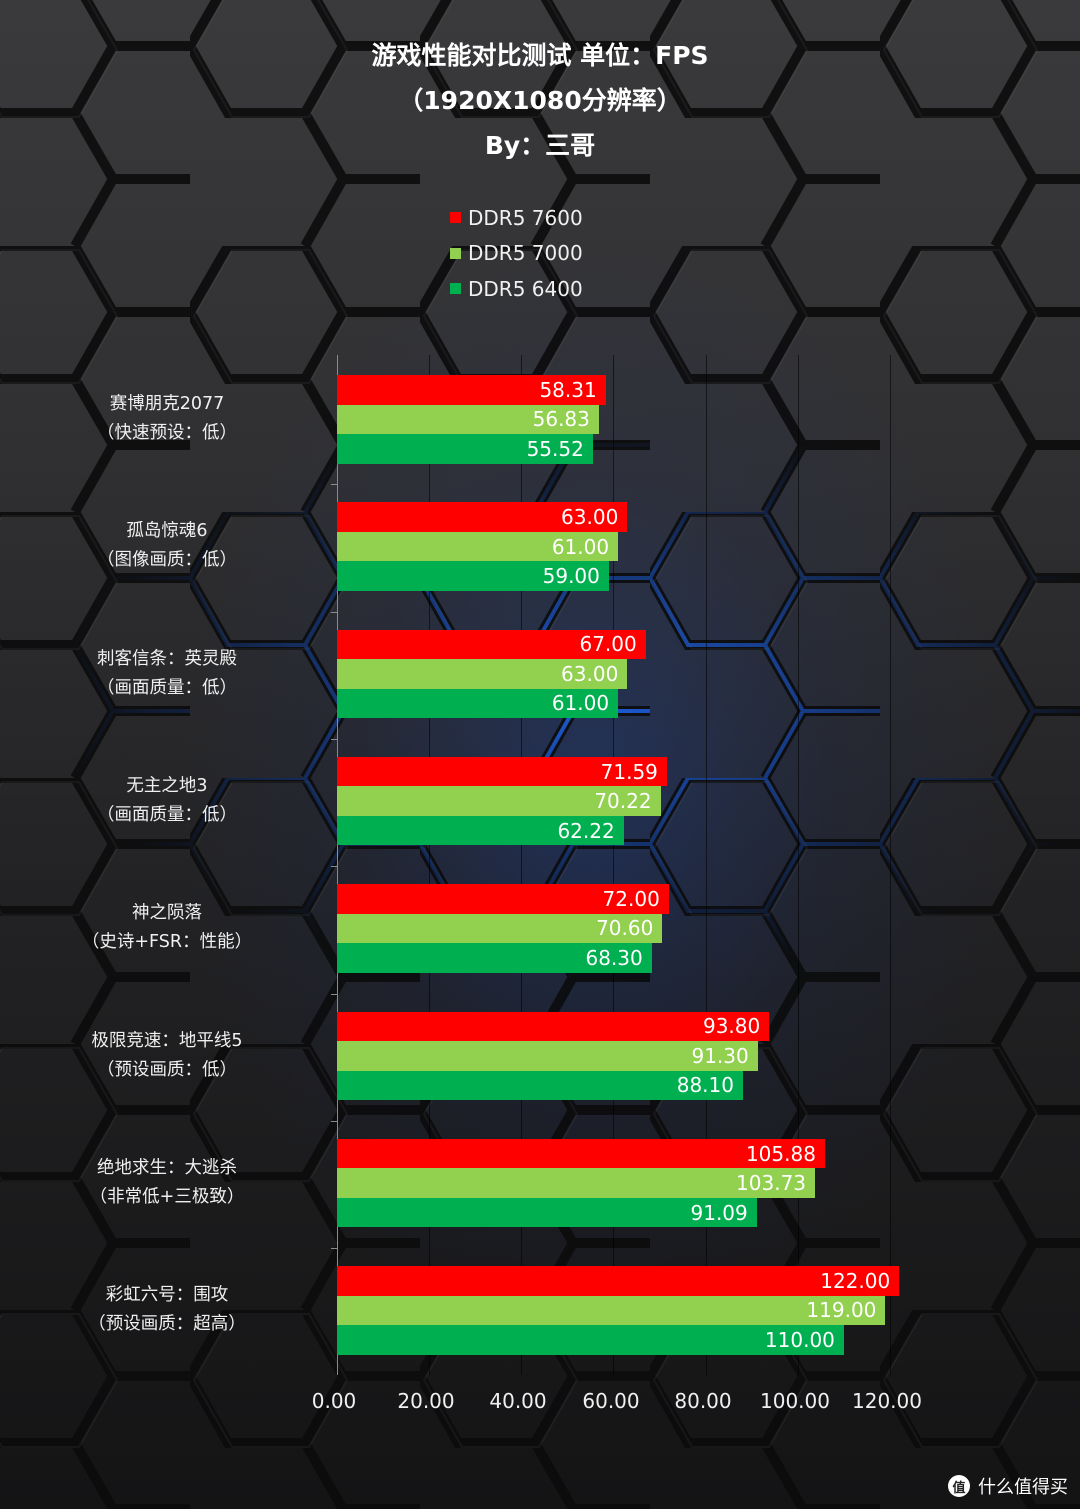 The image size is (1080, 1509). Describe the element at coordinates (167, 1324) in the screenshot. I see `category-setting: （预设画质：超高）` at that location.